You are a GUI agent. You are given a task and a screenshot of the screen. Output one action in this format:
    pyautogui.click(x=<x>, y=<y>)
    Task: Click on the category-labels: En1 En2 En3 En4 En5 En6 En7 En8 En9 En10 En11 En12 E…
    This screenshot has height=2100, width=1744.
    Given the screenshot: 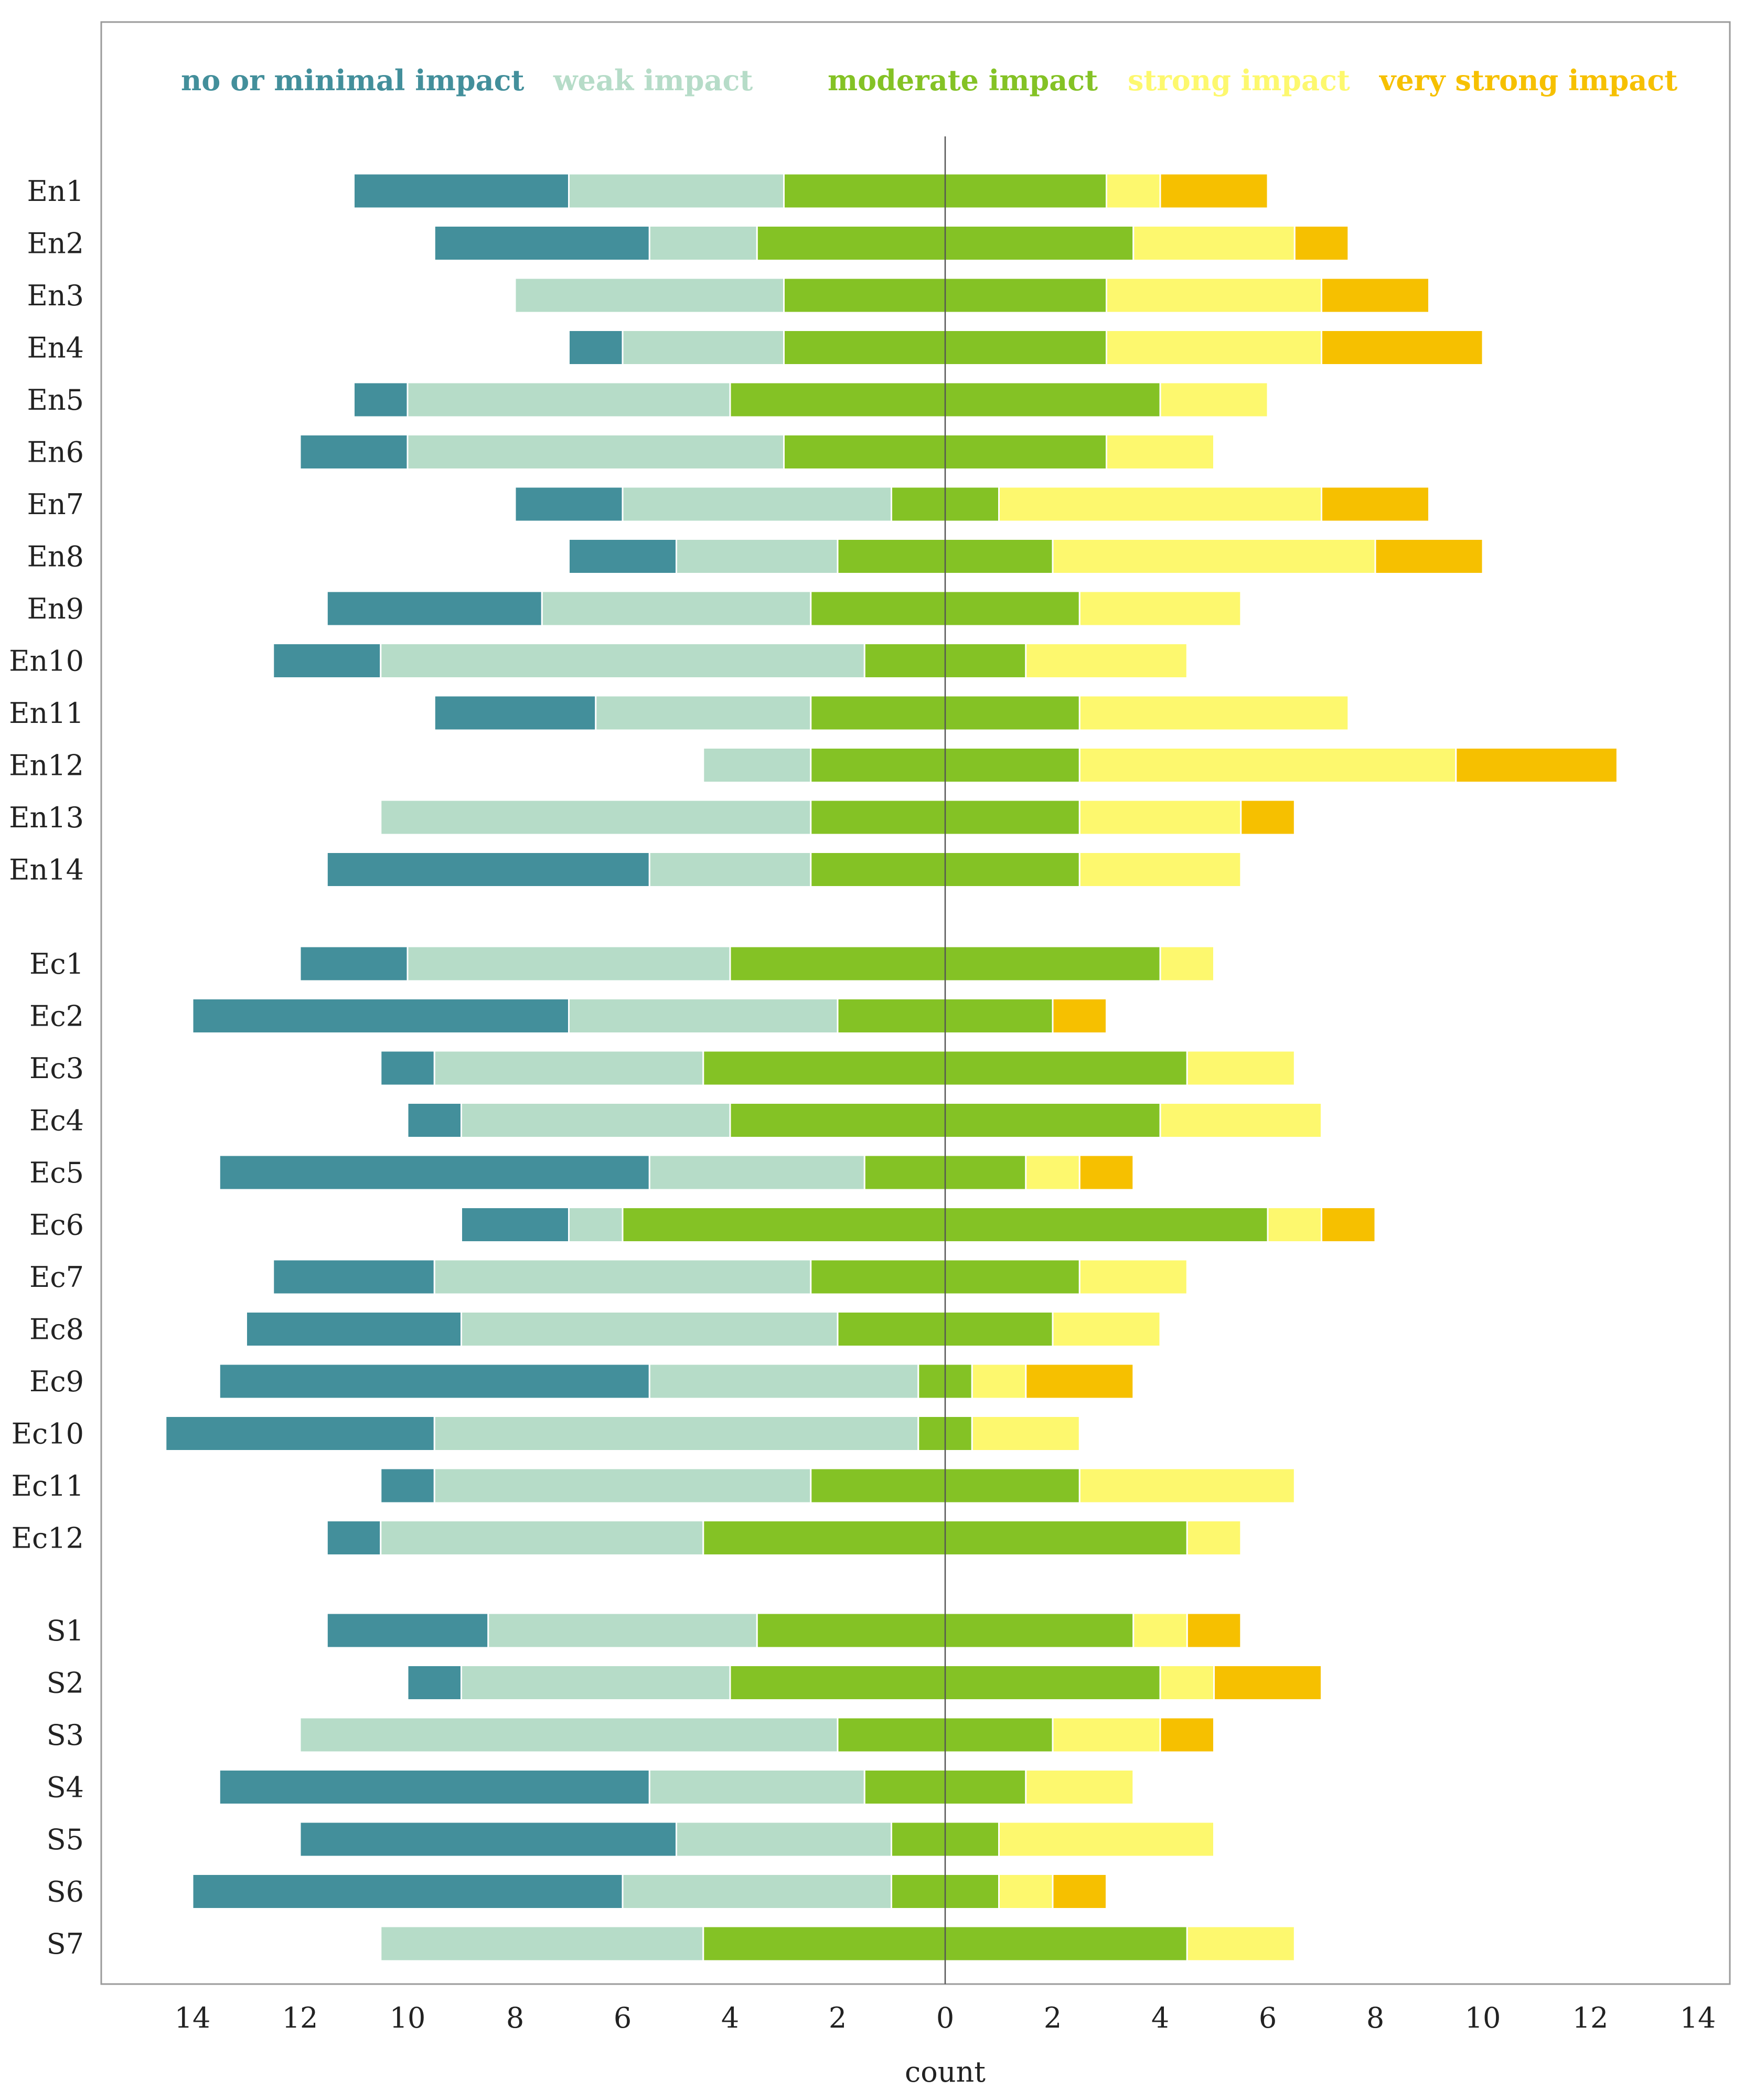 What is the action you would take?
    pyautogui.click(x=46, y=1067)
    